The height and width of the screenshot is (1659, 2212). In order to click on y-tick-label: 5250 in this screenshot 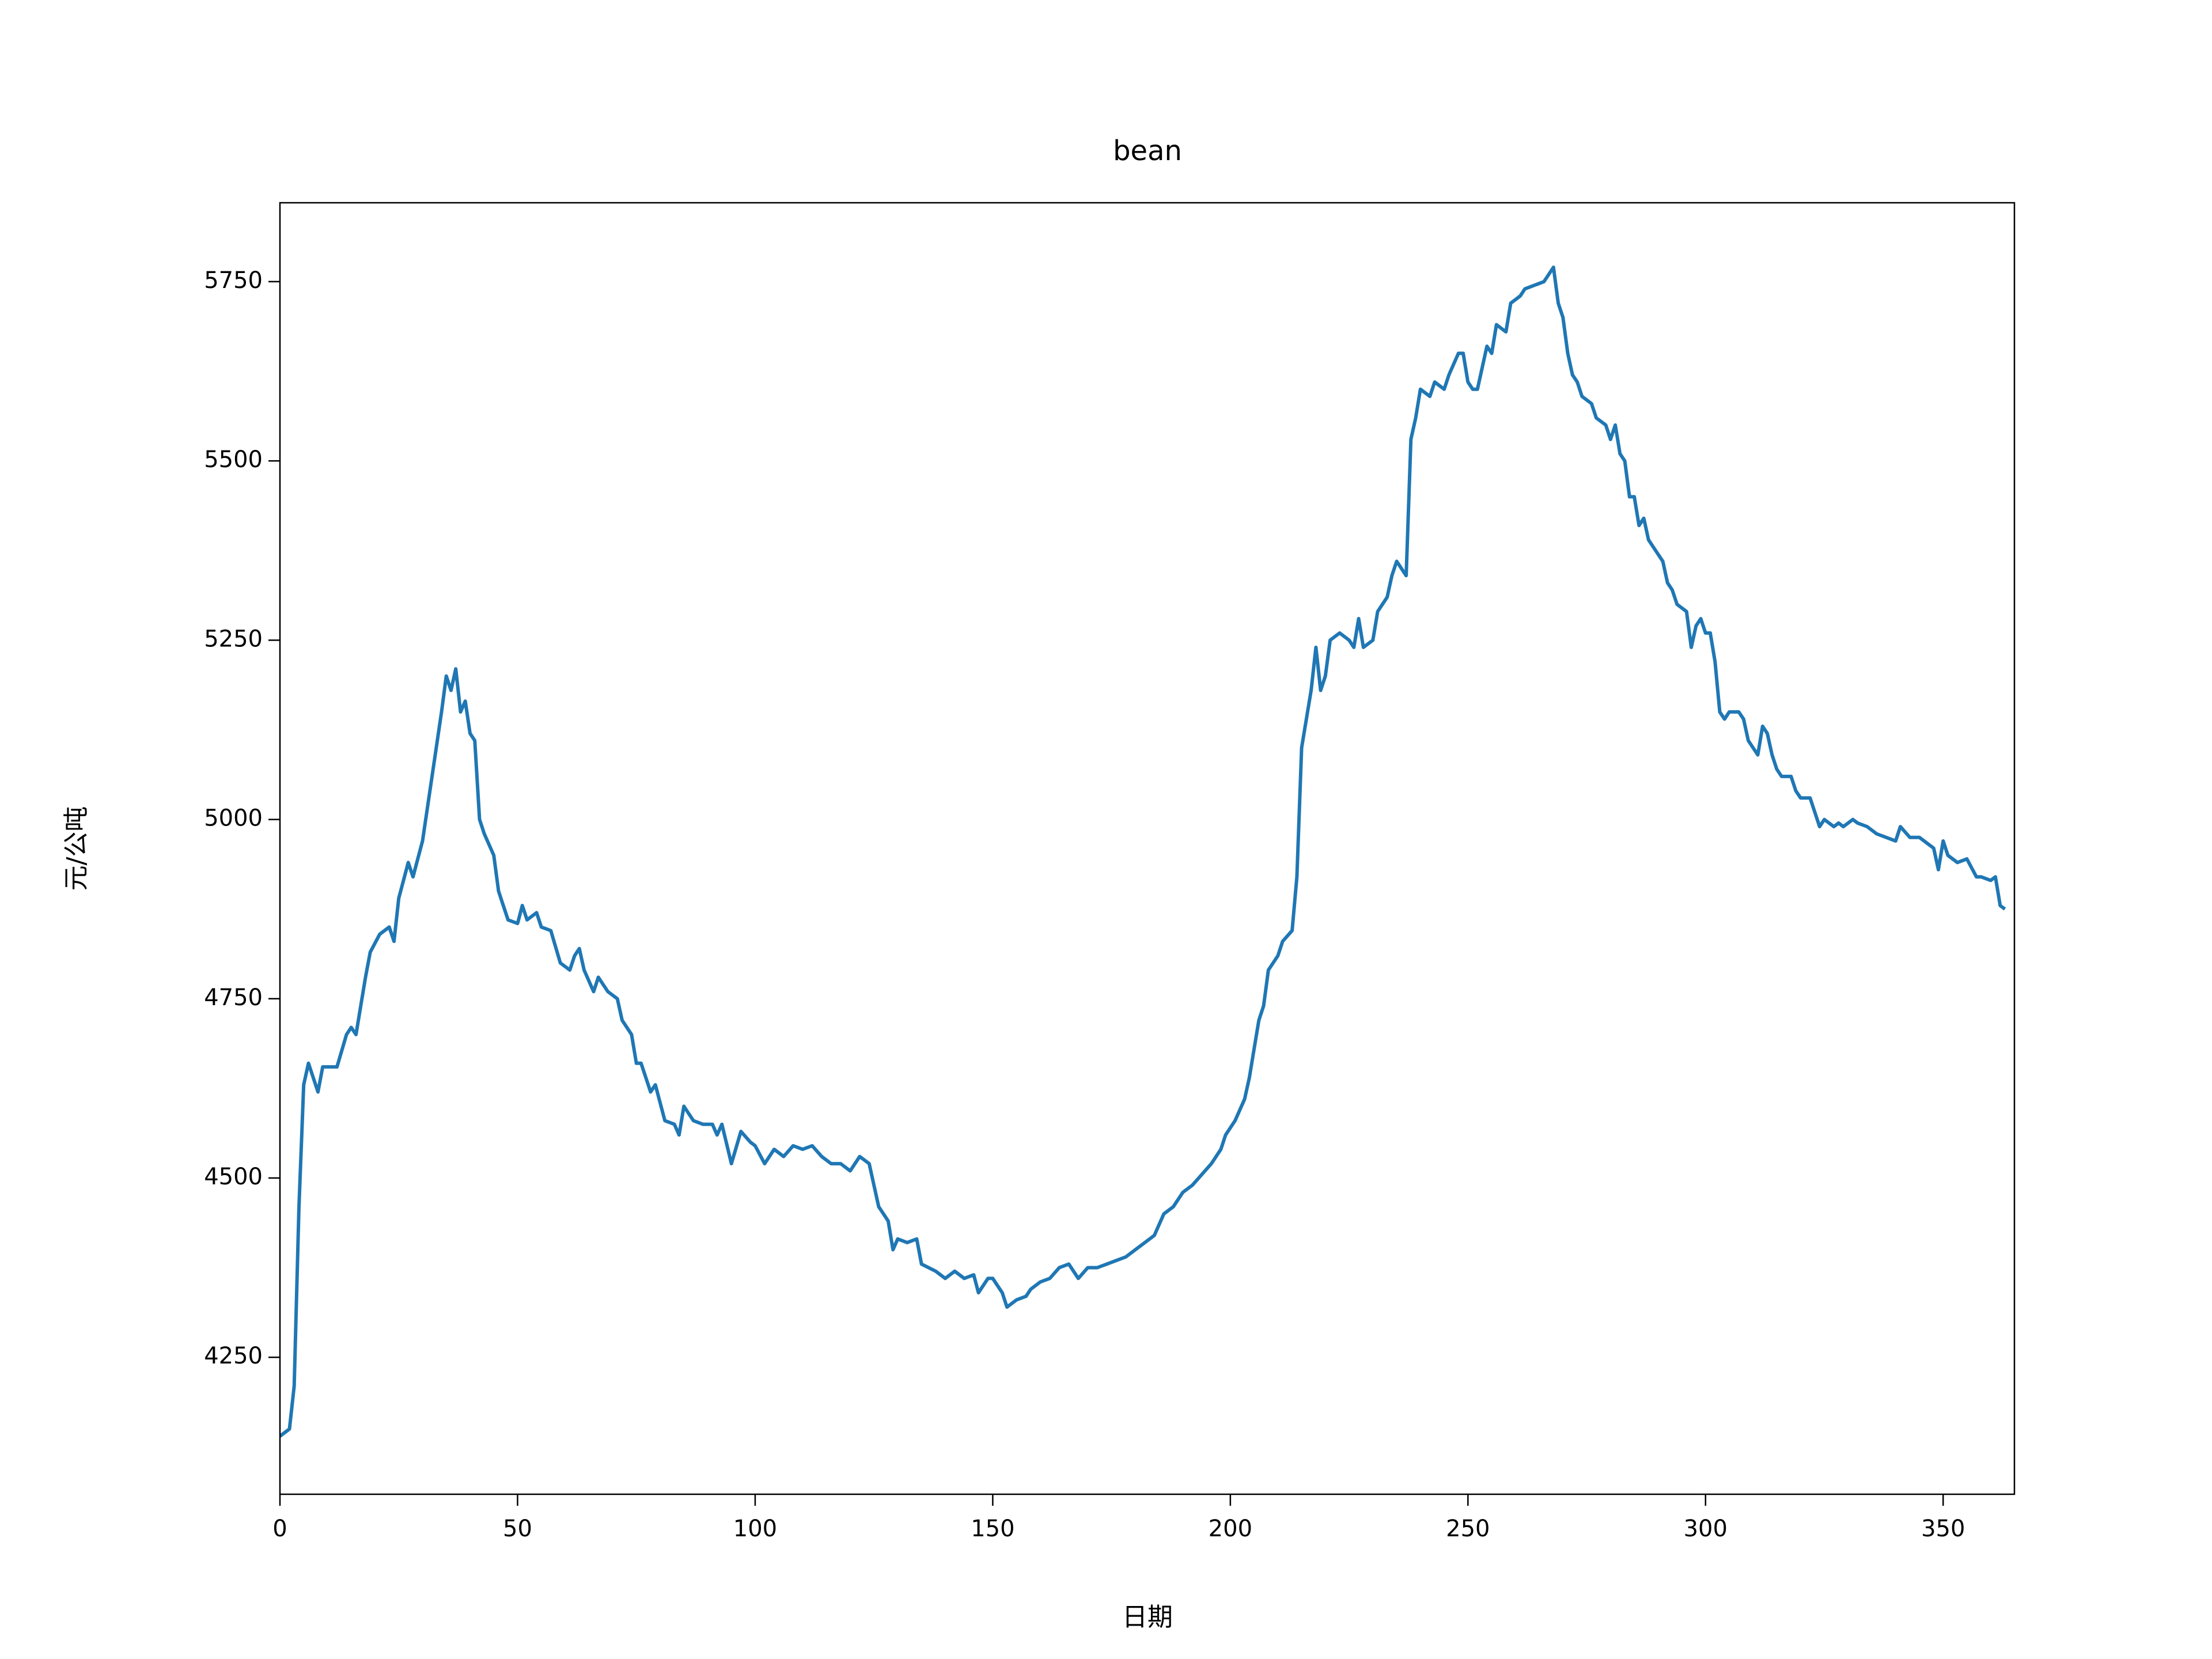, I will do `click(233, 639)`.